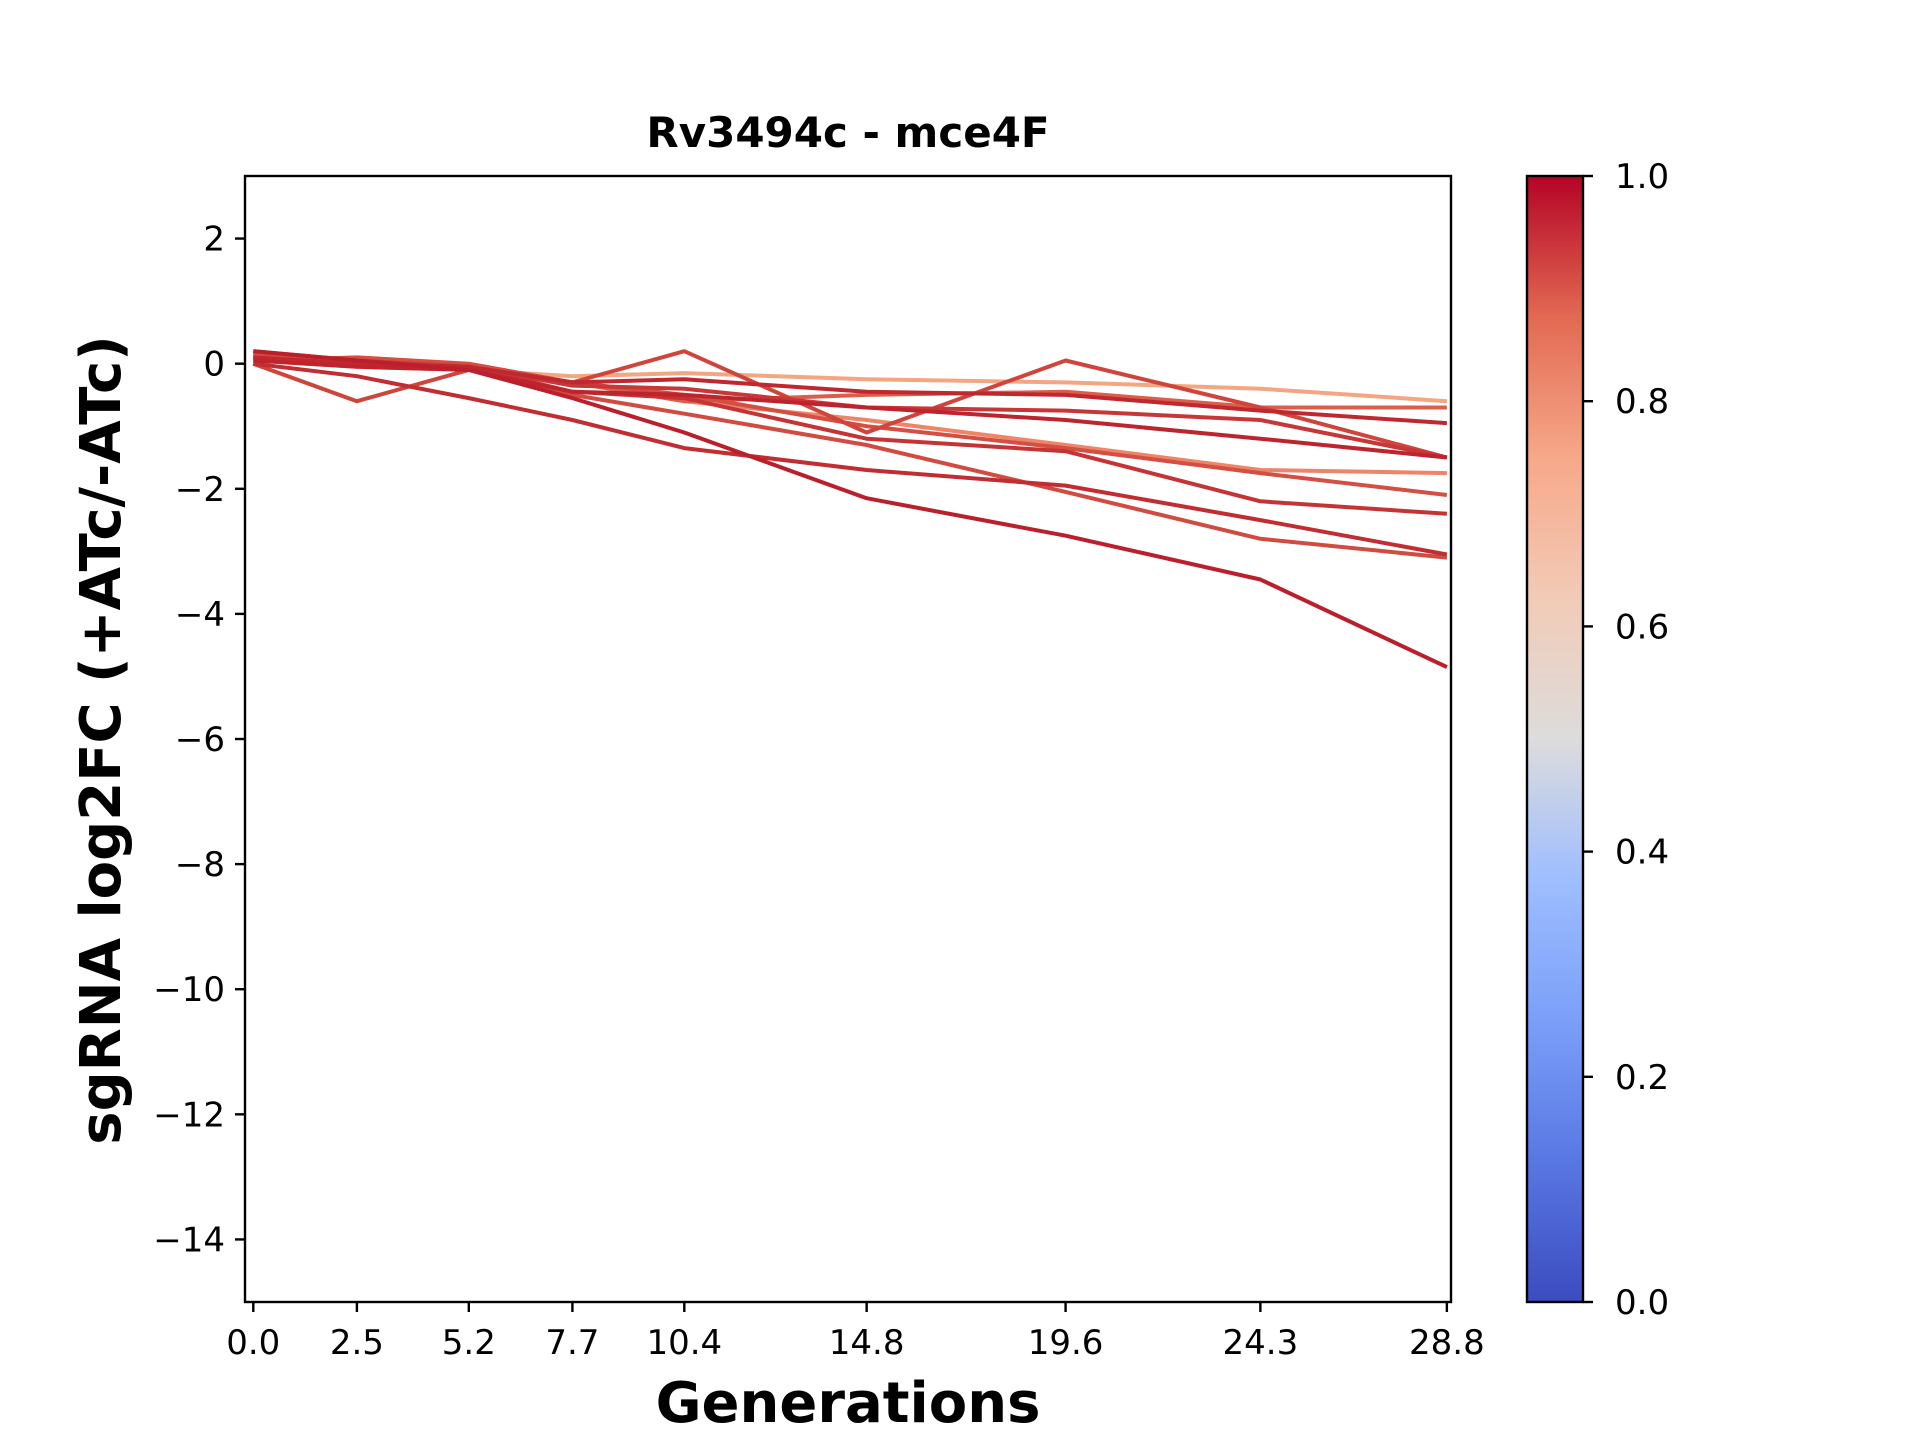 This screenshot has width=1920, height=1445. What do you see at coordinates (214, 365) in the screenshot?
I see `y-tick-label: 0` at bounding box center [214, 365].